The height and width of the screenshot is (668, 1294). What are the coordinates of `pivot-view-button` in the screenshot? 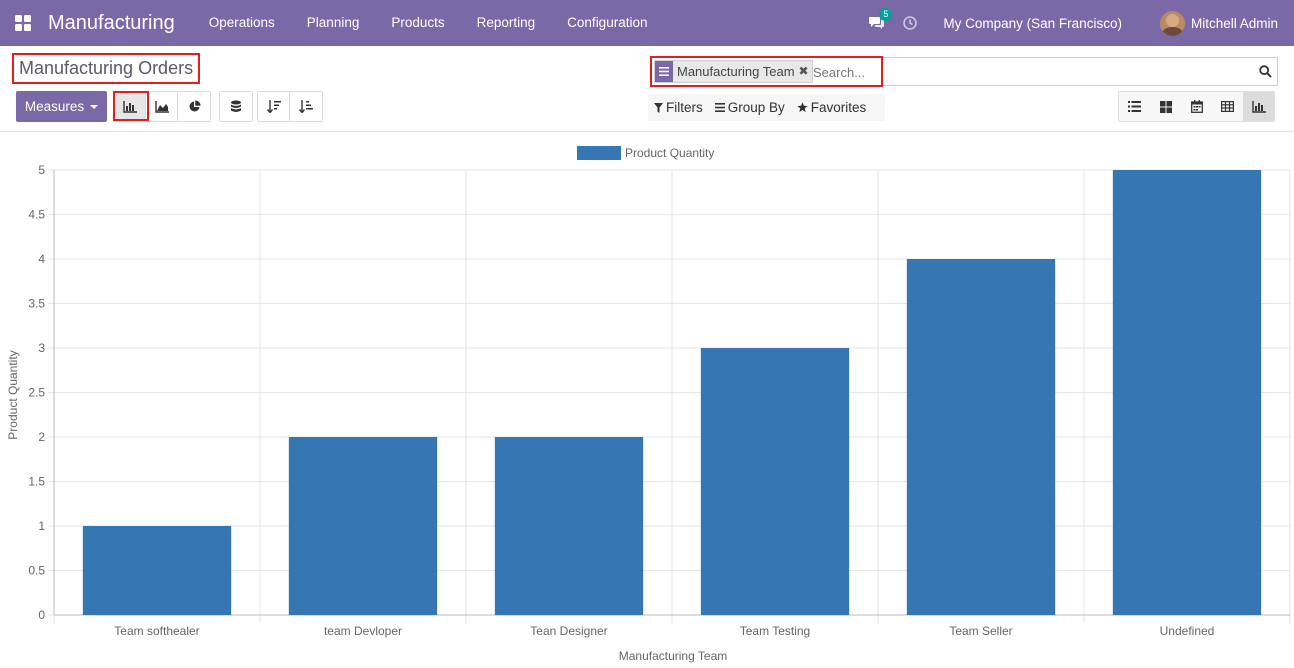 It's located at (1227, 106).